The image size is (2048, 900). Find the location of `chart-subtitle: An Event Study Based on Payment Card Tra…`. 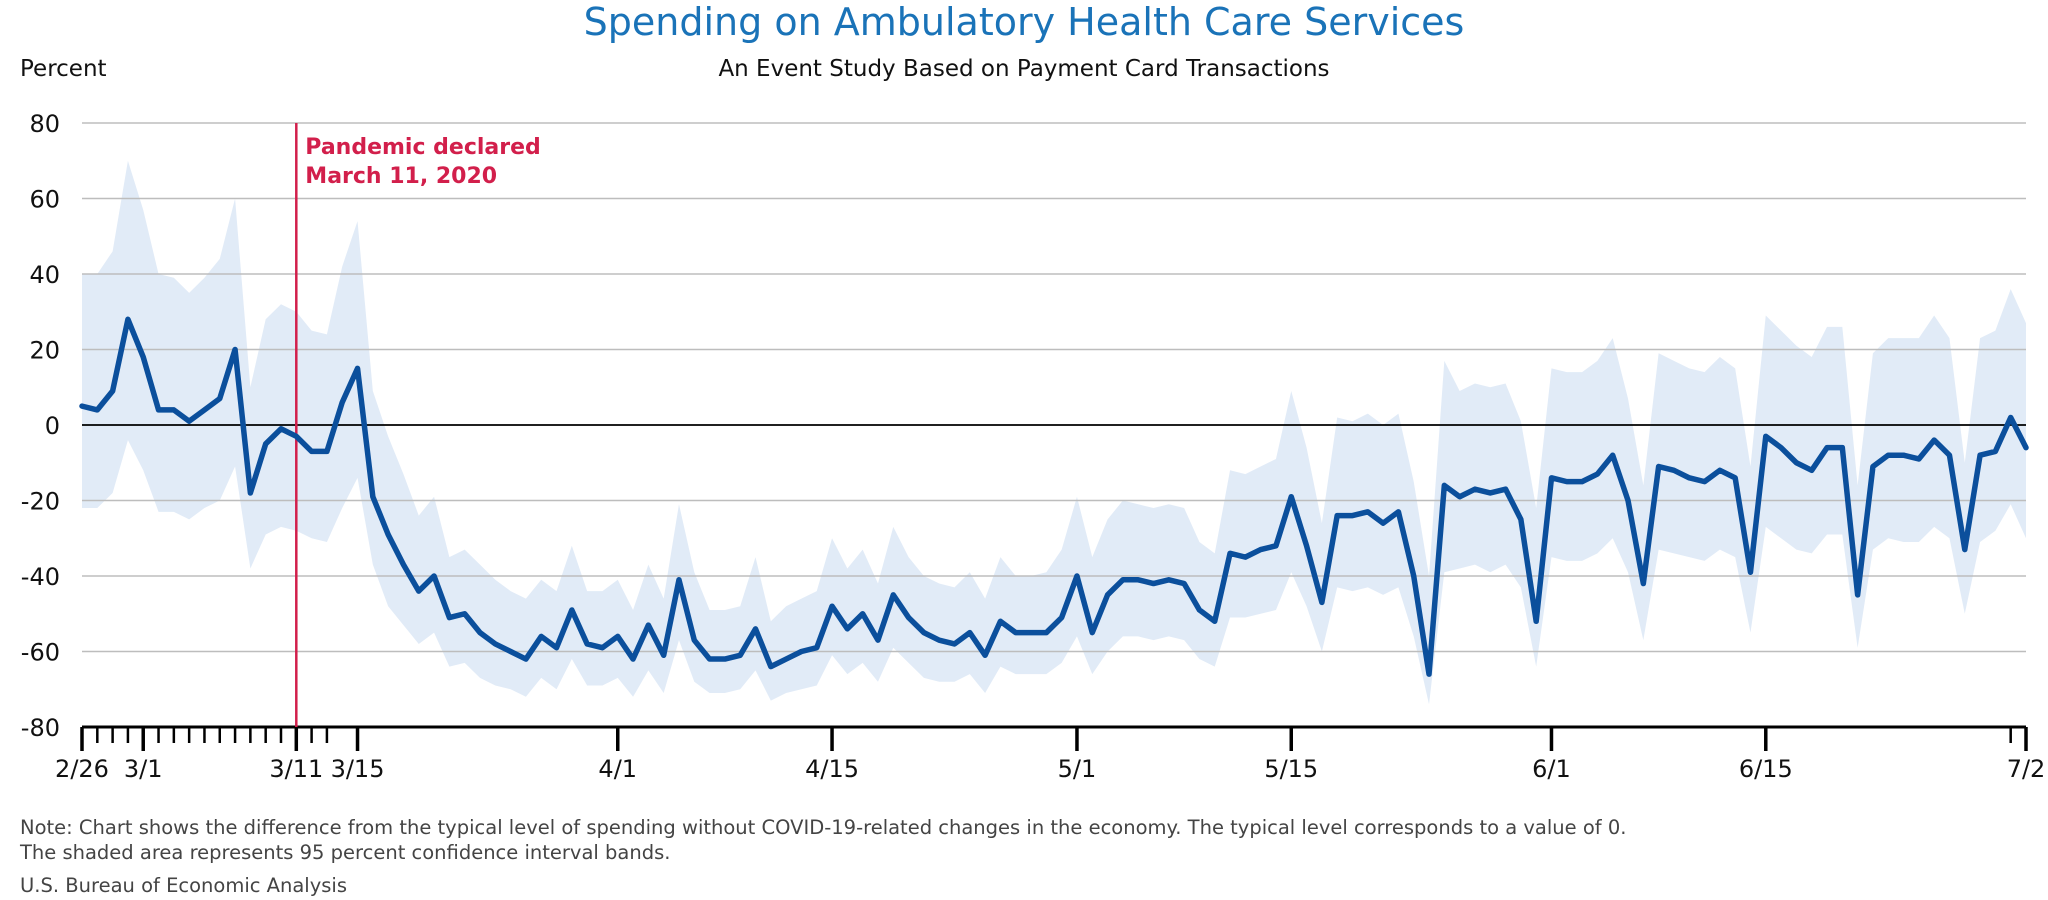

chart-subtitle: An Event Study Based on Payment Card Tra… is located at coordinates (1024, 69).